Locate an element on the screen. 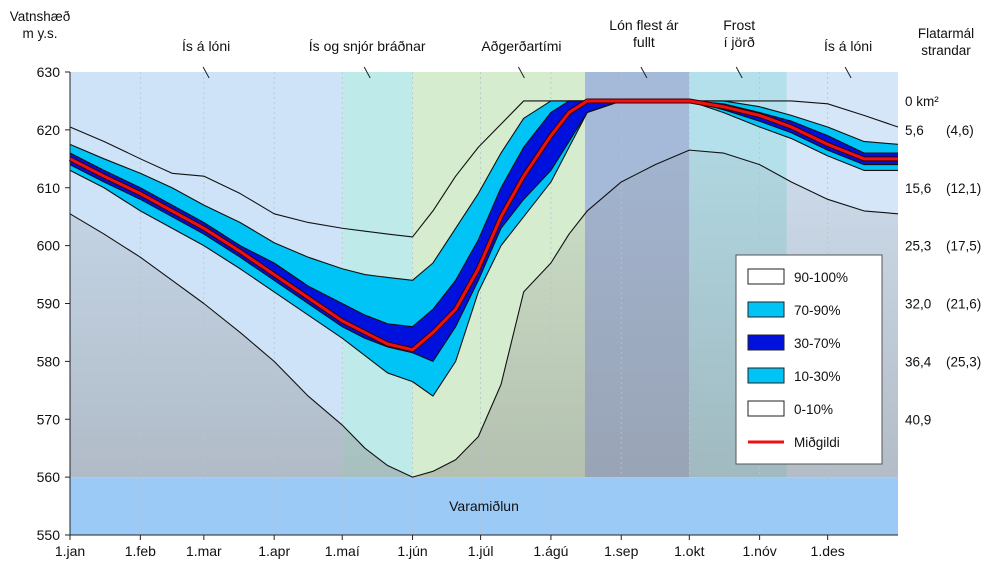 Image resolution: width=989 pixels, height=563 pixels. area-label-paren-4: (21,6) is located at coordinates (963, 304).